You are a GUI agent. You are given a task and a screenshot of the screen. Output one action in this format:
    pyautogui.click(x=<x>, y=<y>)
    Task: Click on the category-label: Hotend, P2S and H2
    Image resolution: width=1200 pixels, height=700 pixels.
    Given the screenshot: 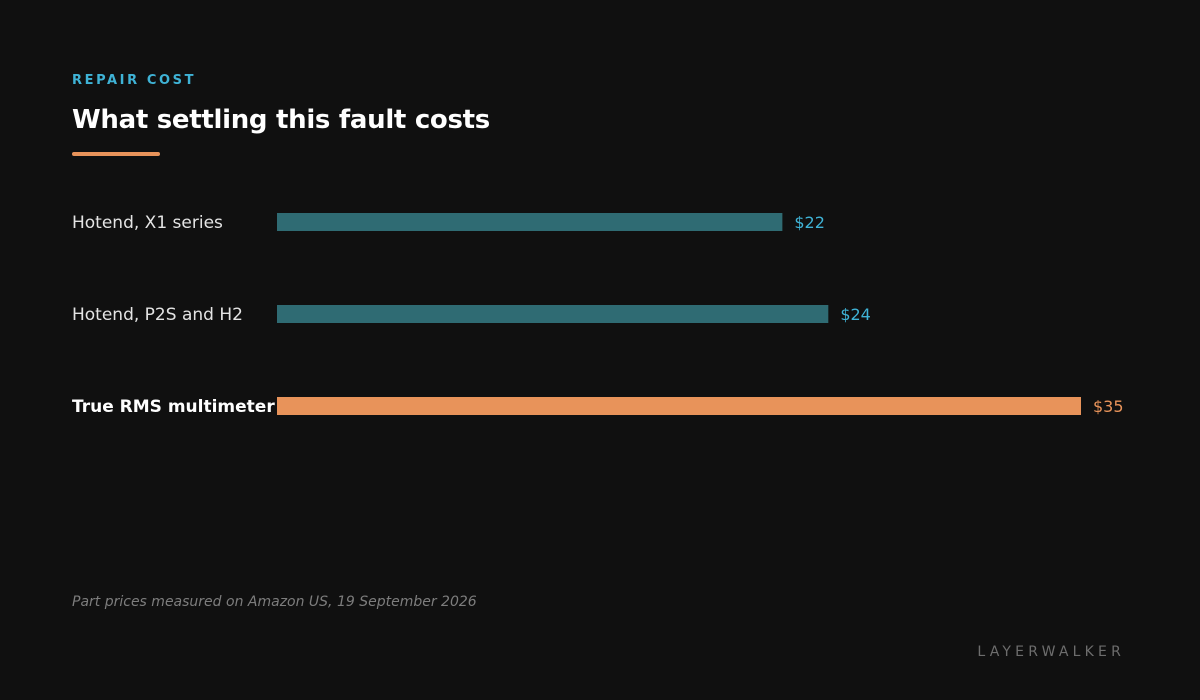 What is the action you would take?
    pyautogui.click(x=157, y=315)
    